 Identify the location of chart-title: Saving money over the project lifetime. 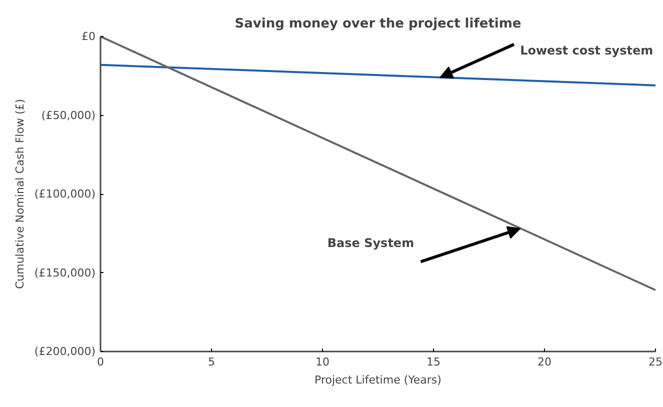
(378, 24).